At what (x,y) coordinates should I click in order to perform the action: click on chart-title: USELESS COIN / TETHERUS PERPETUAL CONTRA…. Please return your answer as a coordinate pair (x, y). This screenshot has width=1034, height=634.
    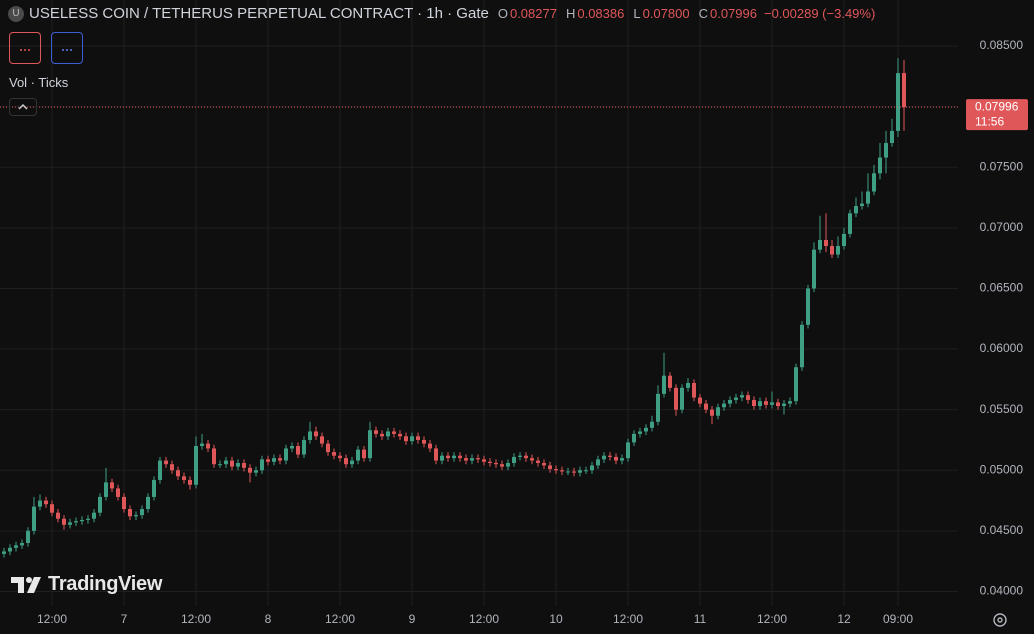
    Looking at the image, I should click on (259, 13).